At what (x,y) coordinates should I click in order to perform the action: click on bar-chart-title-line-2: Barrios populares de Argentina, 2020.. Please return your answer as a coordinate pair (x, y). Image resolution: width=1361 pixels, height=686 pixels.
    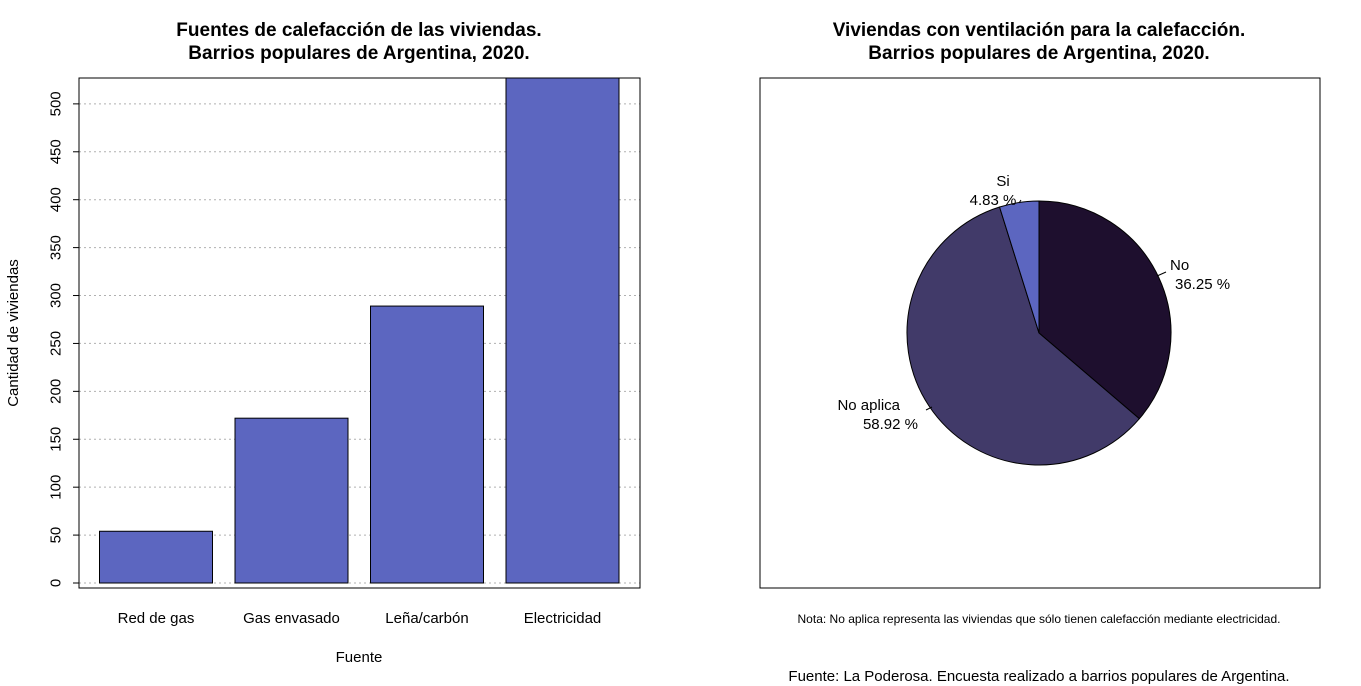
    Looking at the image, I should click on (358, 53).